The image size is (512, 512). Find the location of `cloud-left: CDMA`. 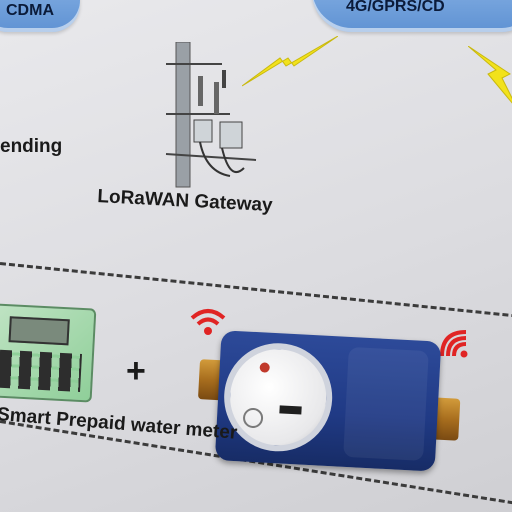

cloud-left: CDMA is located at coordinates (40, 16).